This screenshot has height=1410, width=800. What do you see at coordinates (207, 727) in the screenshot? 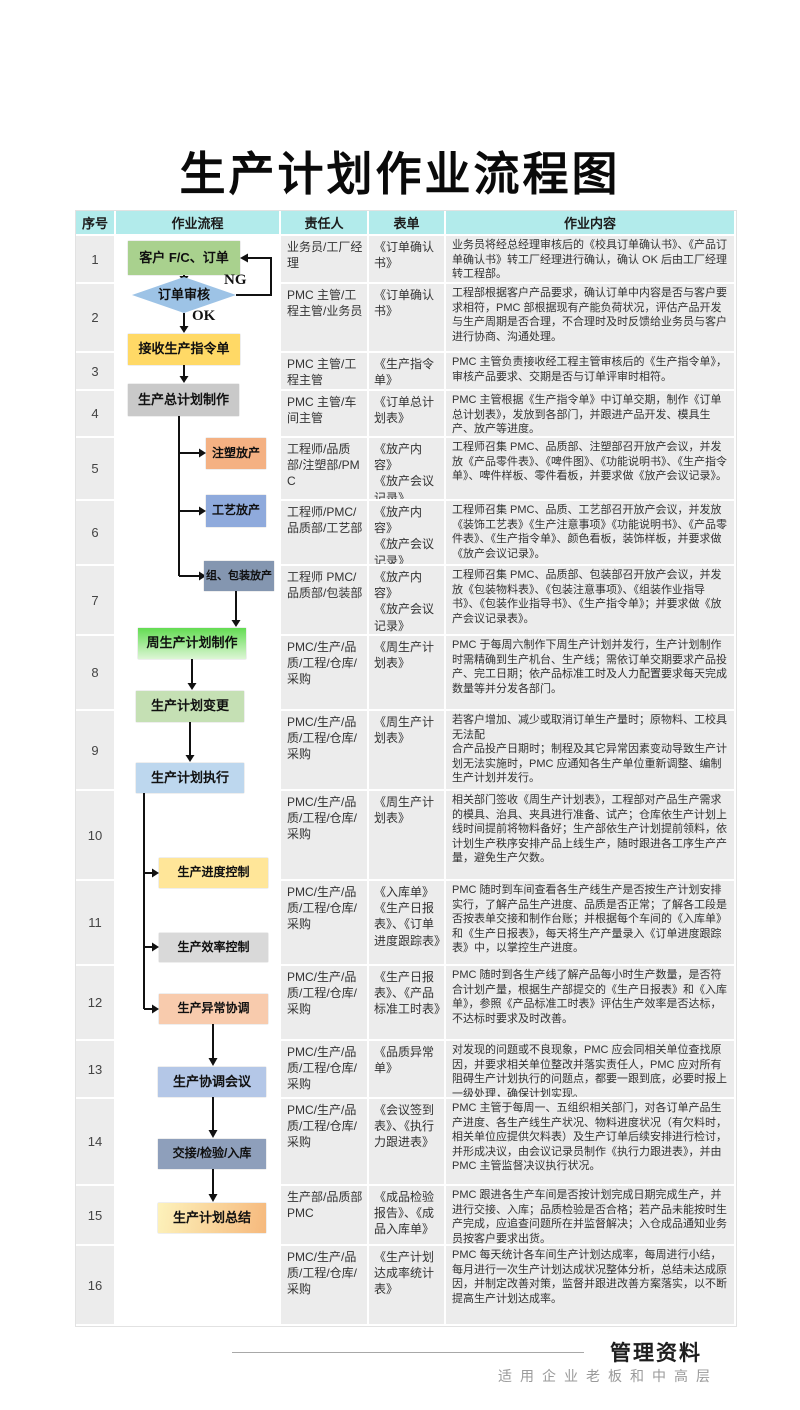
I see `flowchart-connectors` at bounding box center [207, 727].